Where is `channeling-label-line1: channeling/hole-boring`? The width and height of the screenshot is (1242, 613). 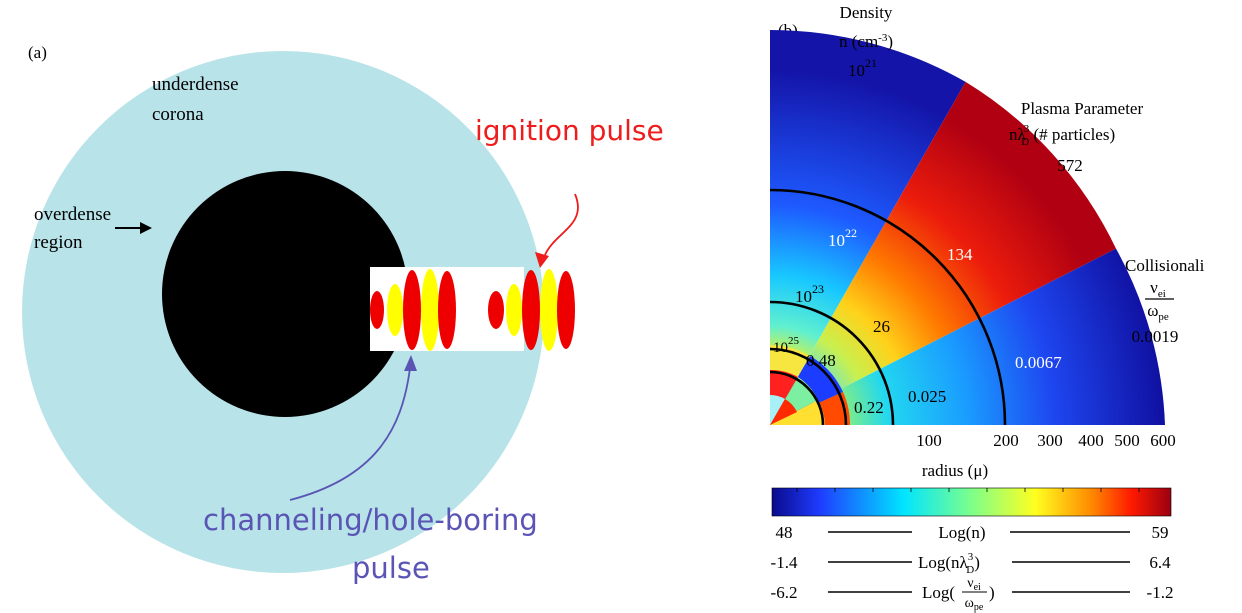 channeling-label-line1: channeling/hole-boring is located at coordinates (370, 520).